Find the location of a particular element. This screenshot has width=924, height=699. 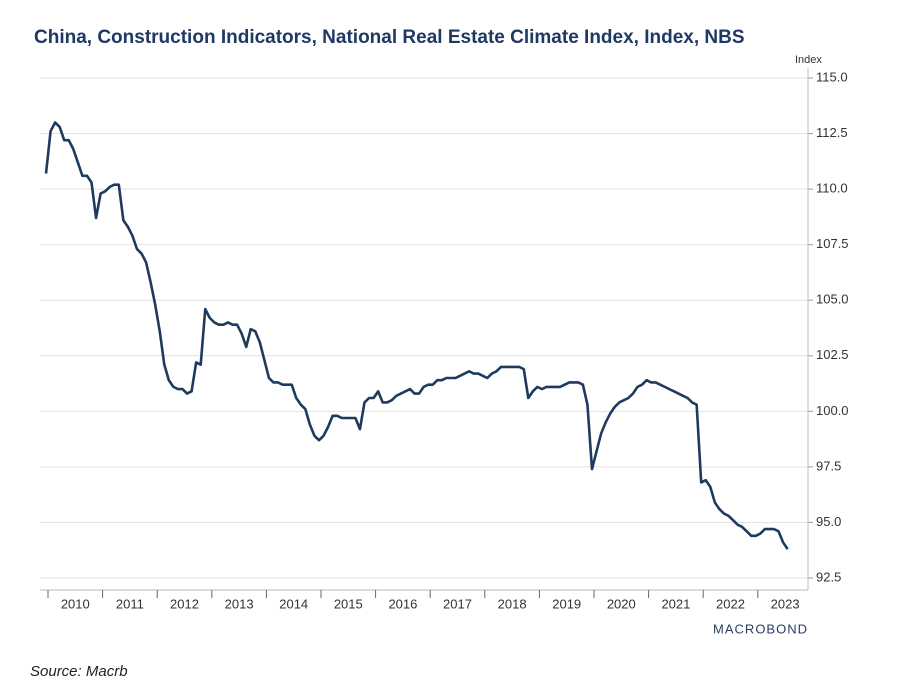

y-tick-label: 92.5 is located at coordinates (828, 576).